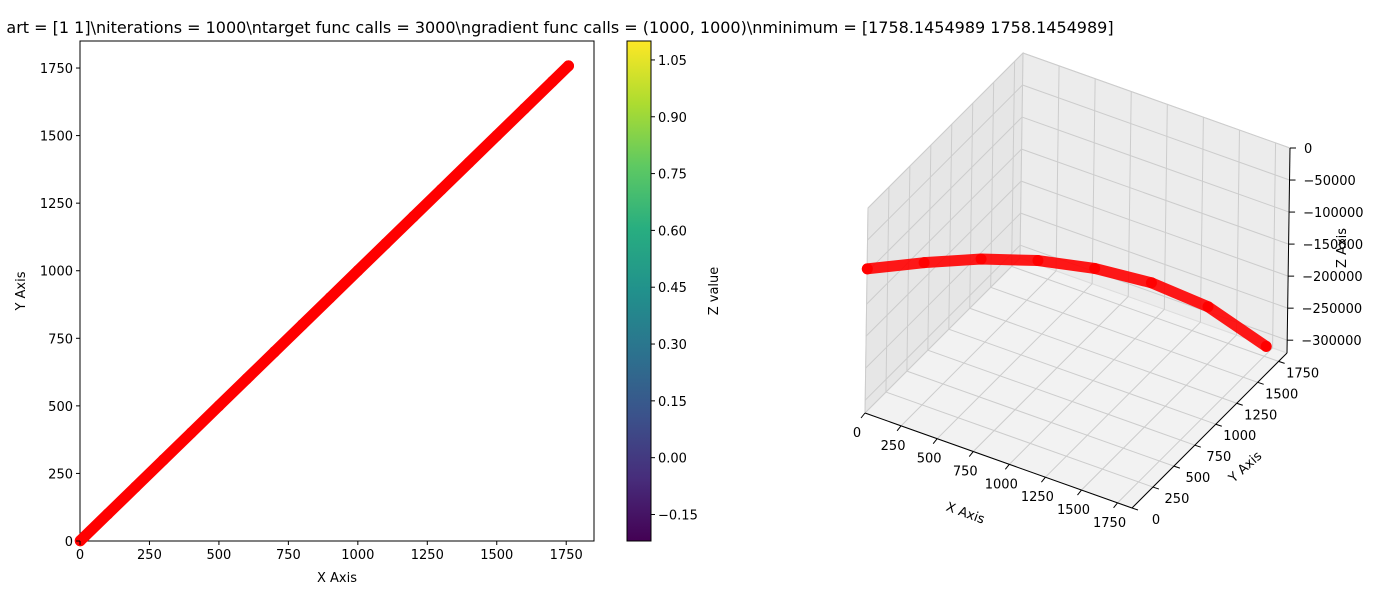  Describe the element at coordinates (69, 542) in the screenshot. I see `y-tick-label: 0` at that location.